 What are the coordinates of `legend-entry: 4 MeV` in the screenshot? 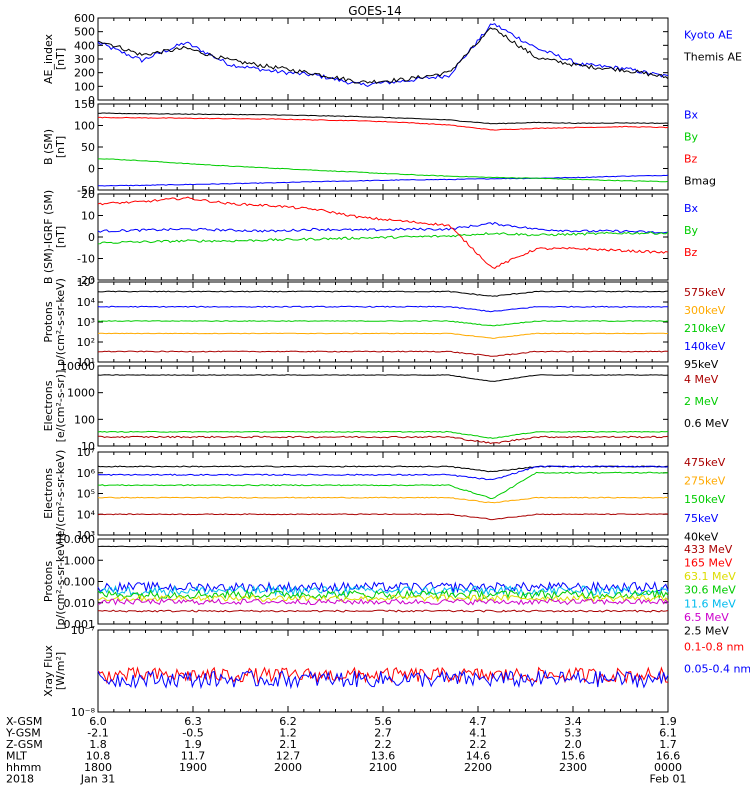 It's located at (701, 379).